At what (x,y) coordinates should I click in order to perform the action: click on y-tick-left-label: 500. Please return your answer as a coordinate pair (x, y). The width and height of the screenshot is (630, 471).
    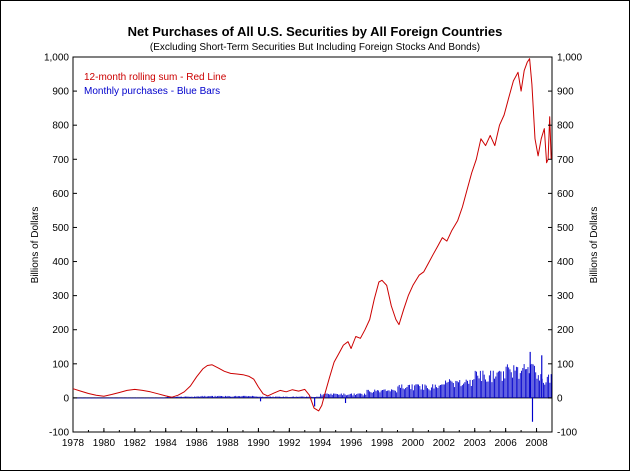
    Looking at the image, I should click on (60, 228).